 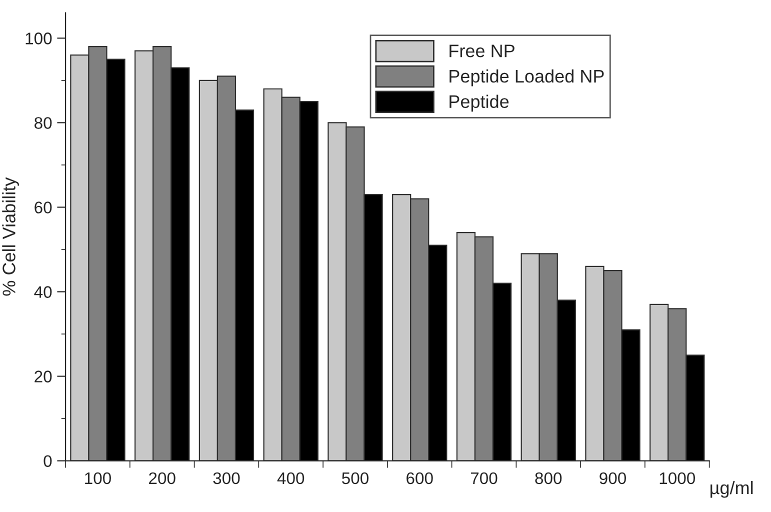 I want to click on y-tick-label: 80, so click(x=43, y=123).